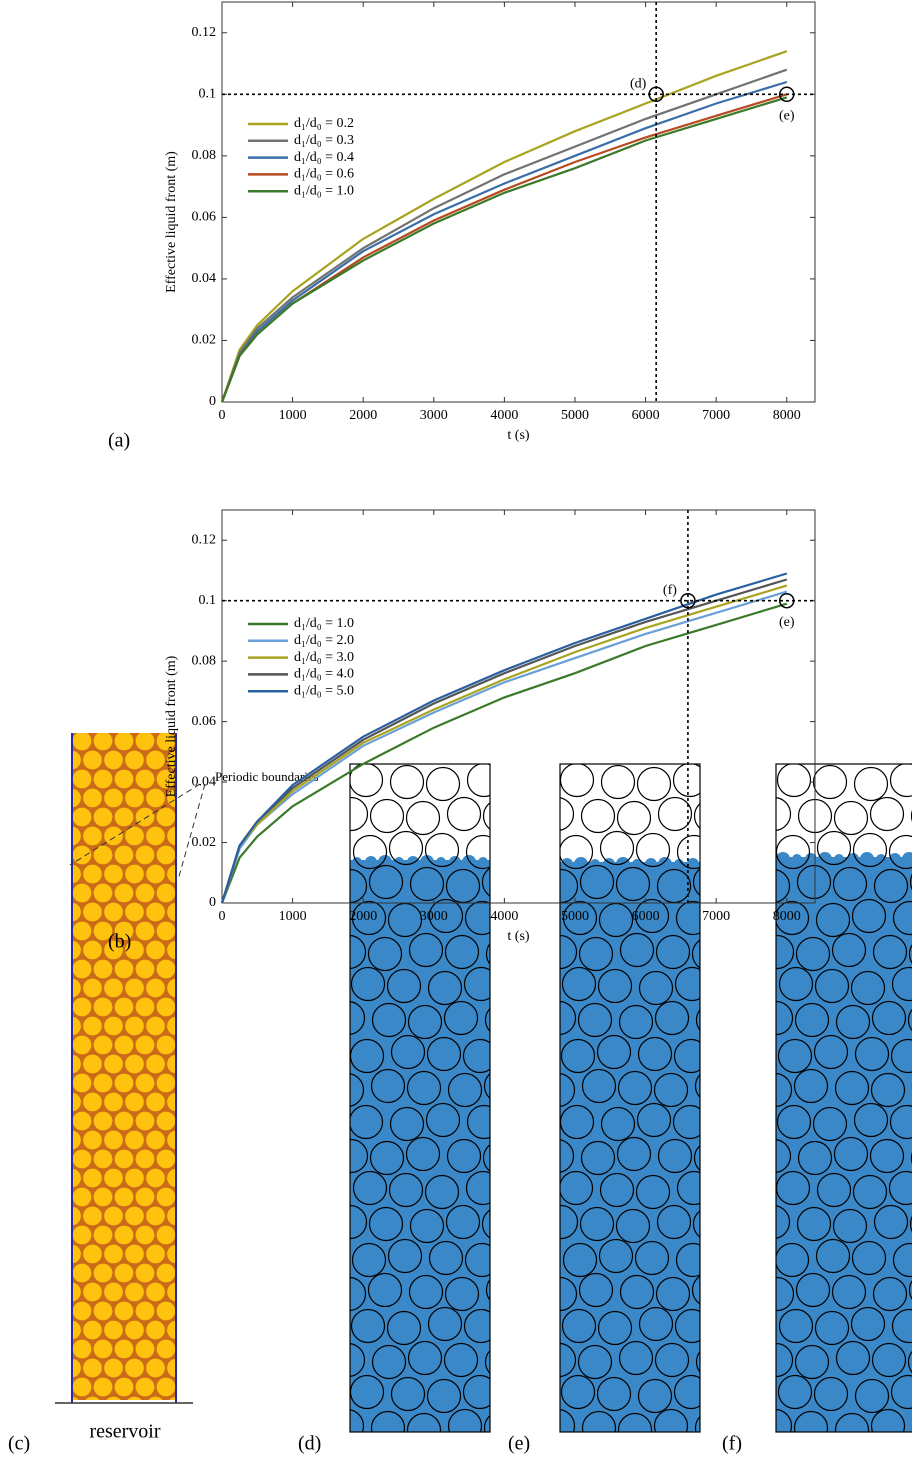  I want to click on y-axis-label: Effective liquid front (m), so click(171, 726).